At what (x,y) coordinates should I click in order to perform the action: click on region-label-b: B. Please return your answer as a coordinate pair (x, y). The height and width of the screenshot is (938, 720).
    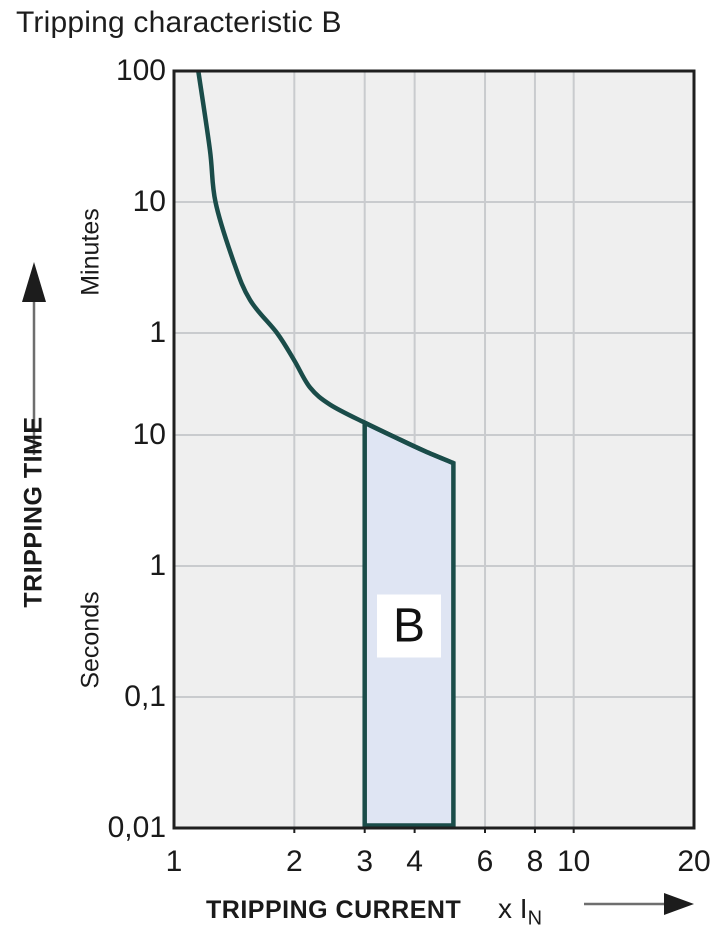
    Looking at the image, I should click on (409, 626).